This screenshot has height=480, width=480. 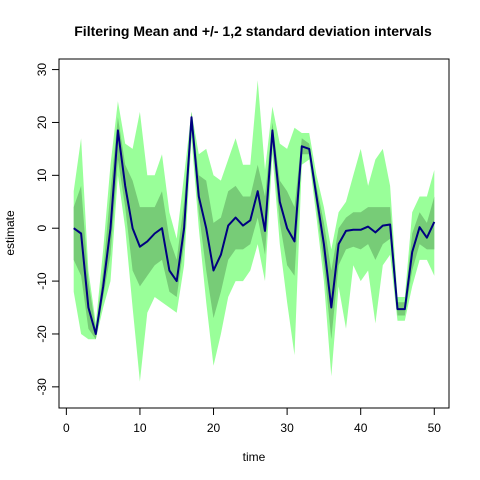 I want to click on x-axis: 0 10 20 30 40 50, so click(x=252, y=421).